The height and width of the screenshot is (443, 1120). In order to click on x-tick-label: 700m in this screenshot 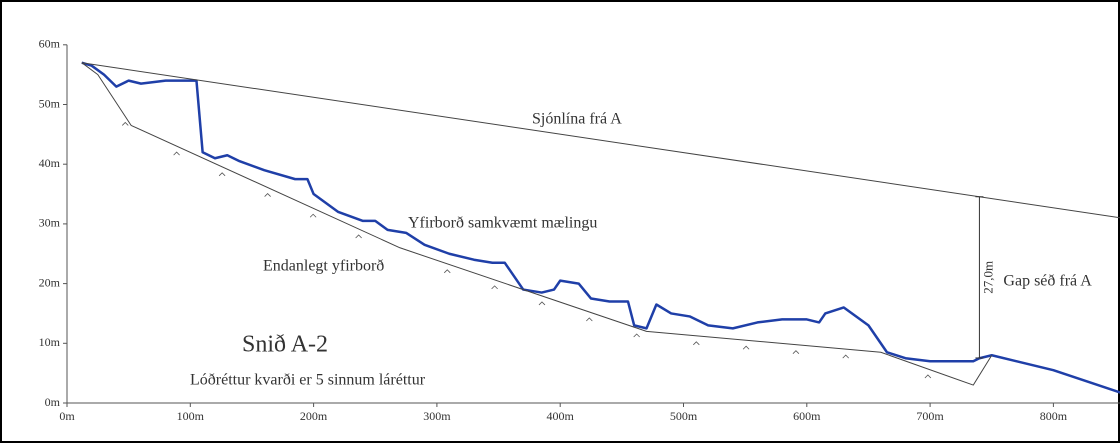, I will do `click(930, 416)`.